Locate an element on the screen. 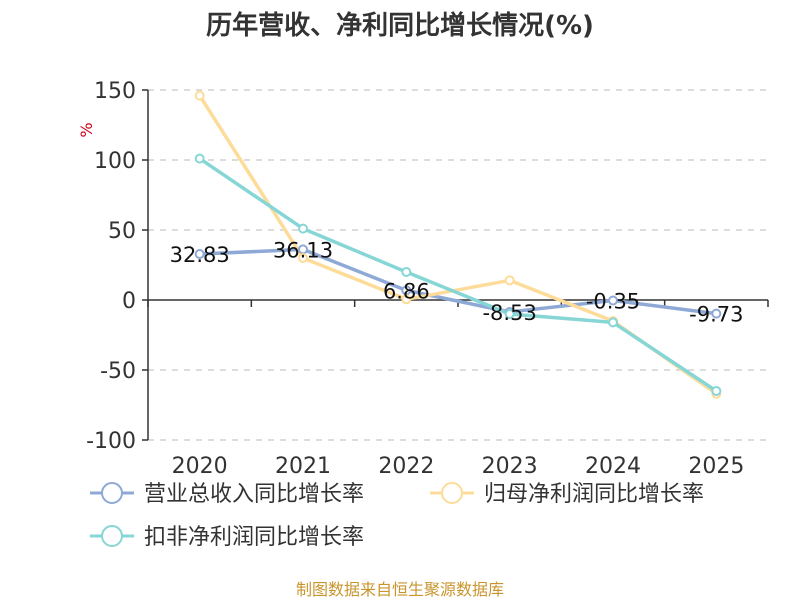  legend-item-1: 归母净利润同比增长率 is located at coordinates (567, 494).